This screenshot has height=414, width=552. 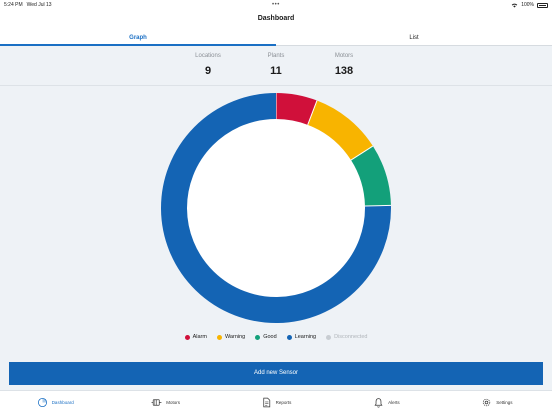 I want to click on tabbar-item-motors: Motors, so click(x=165, y=402).